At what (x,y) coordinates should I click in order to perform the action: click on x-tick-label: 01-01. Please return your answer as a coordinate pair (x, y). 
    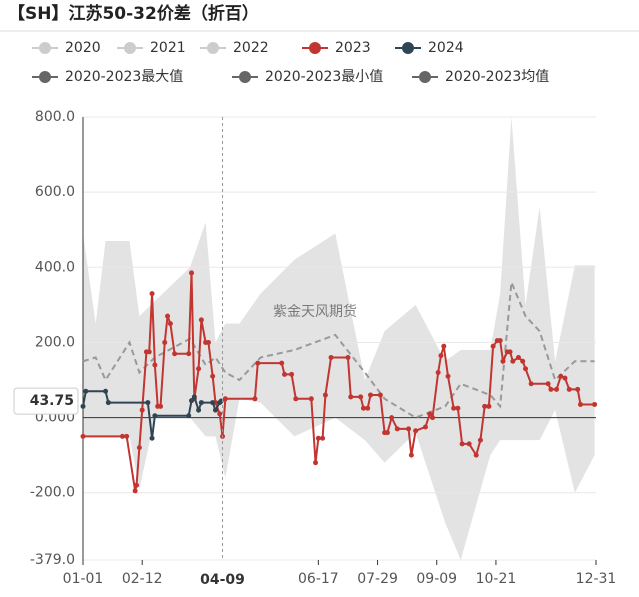
    Looking at the image, I should click on (83, 579).